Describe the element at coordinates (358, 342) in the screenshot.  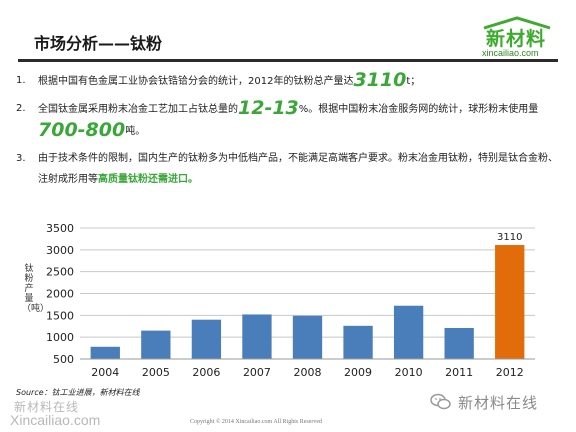
I see `bar-2009` at that location.